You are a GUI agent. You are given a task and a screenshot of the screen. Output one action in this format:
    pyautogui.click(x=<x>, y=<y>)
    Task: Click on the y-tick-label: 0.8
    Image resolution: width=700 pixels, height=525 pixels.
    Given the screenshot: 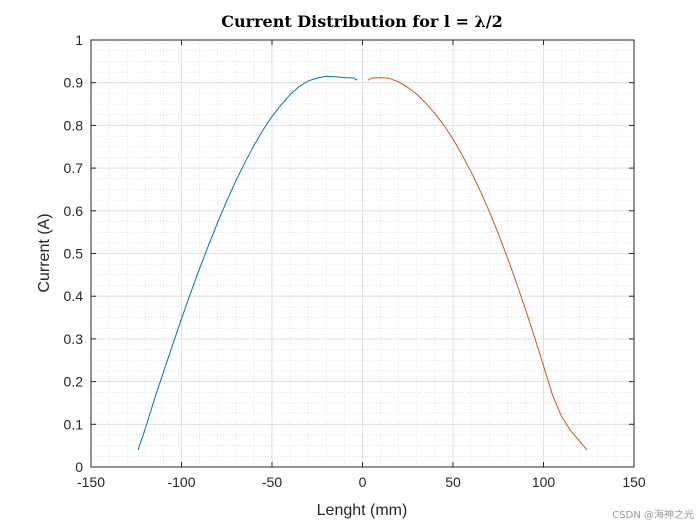 What is the action you would take?
    pyautogui.click(x=74, y=125)
    